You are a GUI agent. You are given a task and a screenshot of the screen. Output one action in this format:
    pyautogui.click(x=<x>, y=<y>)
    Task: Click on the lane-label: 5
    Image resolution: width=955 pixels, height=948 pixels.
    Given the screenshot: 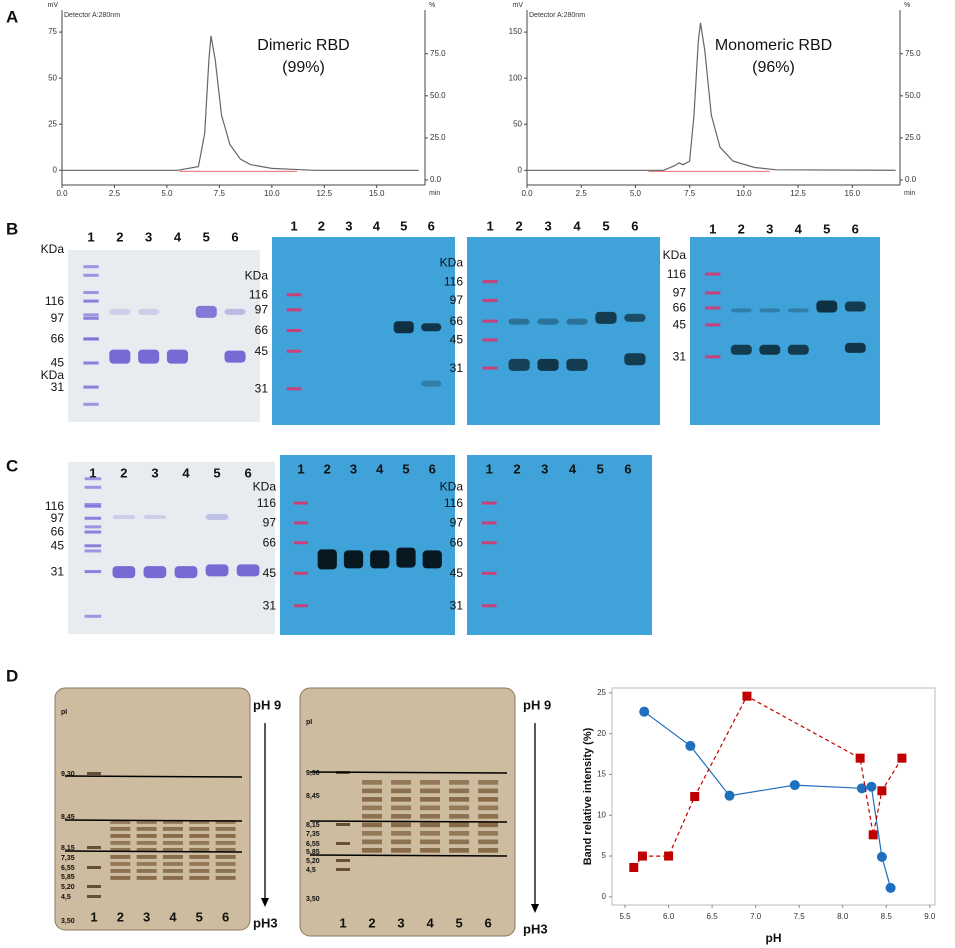 What is the action you would take?
    pyautogui.click(x=216, y=472)
    